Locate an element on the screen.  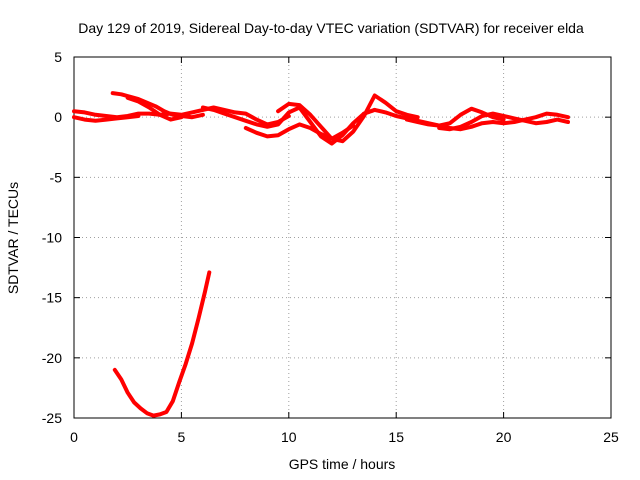
y-tick-label: -20 is located at coordinates (52, 358).